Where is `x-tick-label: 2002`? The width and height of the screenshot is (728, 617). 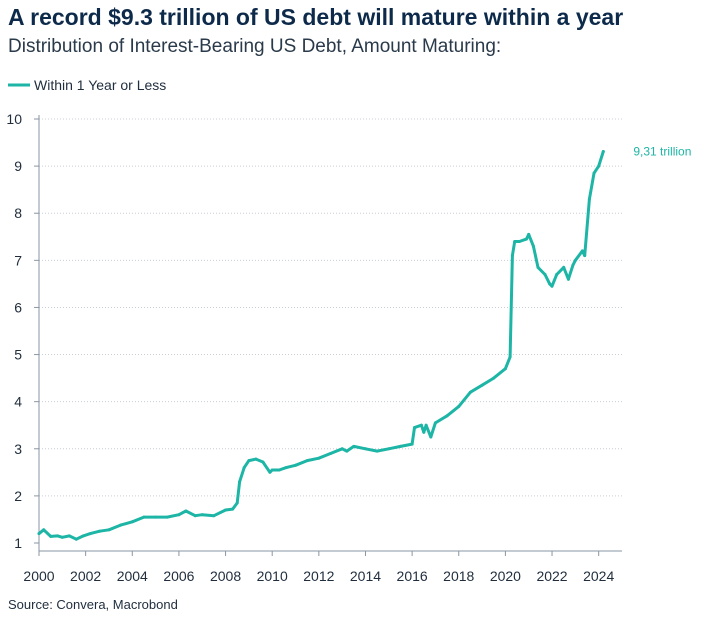
x-tick-label: 2002 is located at coordinates (85, 576).